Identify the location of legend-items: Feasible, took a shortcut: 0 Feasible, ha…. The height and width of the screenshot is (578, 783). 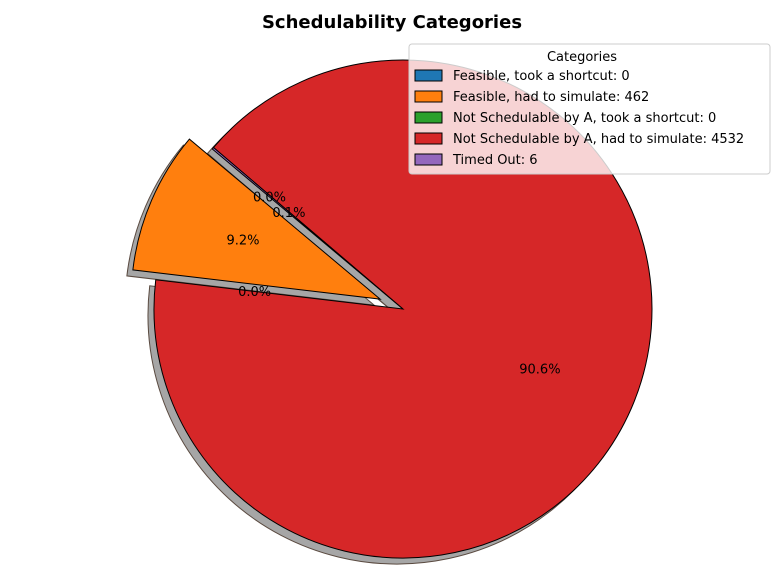
(579, 118).